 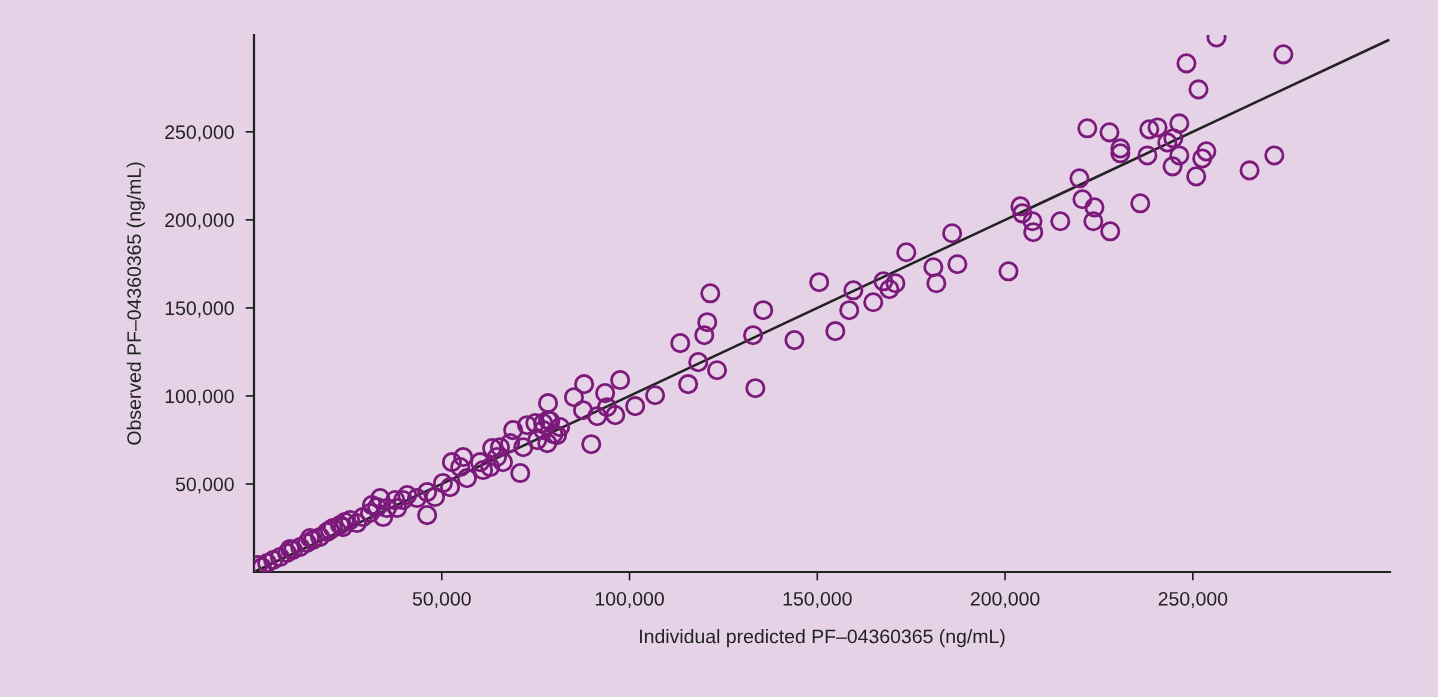 What do you see at coordinates (199, 221) in the screenshot?
I see `y-tick-label: 200,000` at bounding box center [199, 221].